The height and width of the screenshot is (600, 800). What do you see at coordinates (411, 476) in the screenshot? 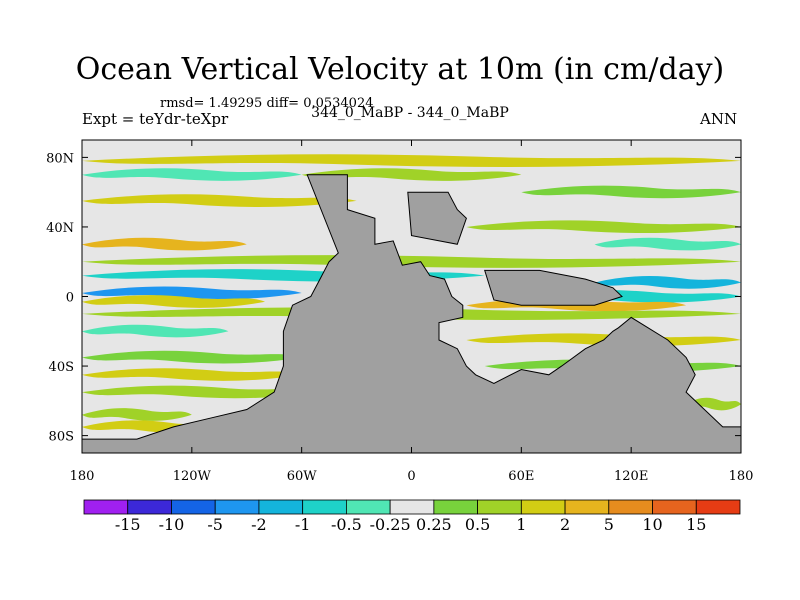
I see `x-tick-label: 0` at bounding box center [411, 476].